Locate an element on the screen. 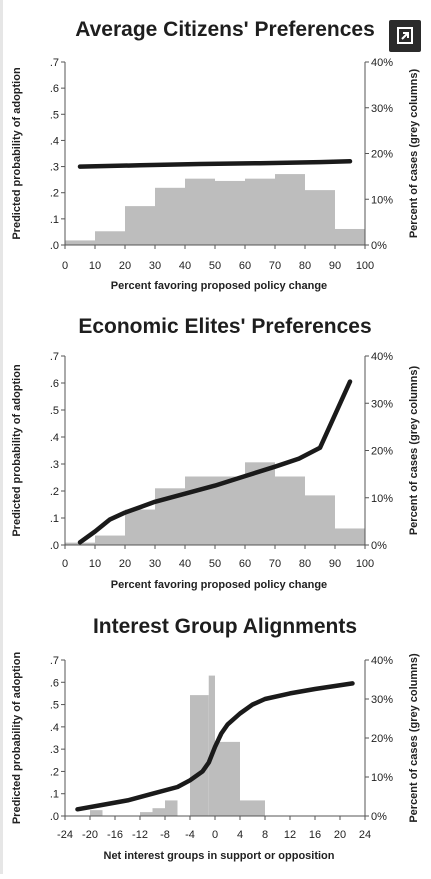 The width and height of the screenshot is (431, 879). x-tick-label: 50 is located at coordinates (215, 266).